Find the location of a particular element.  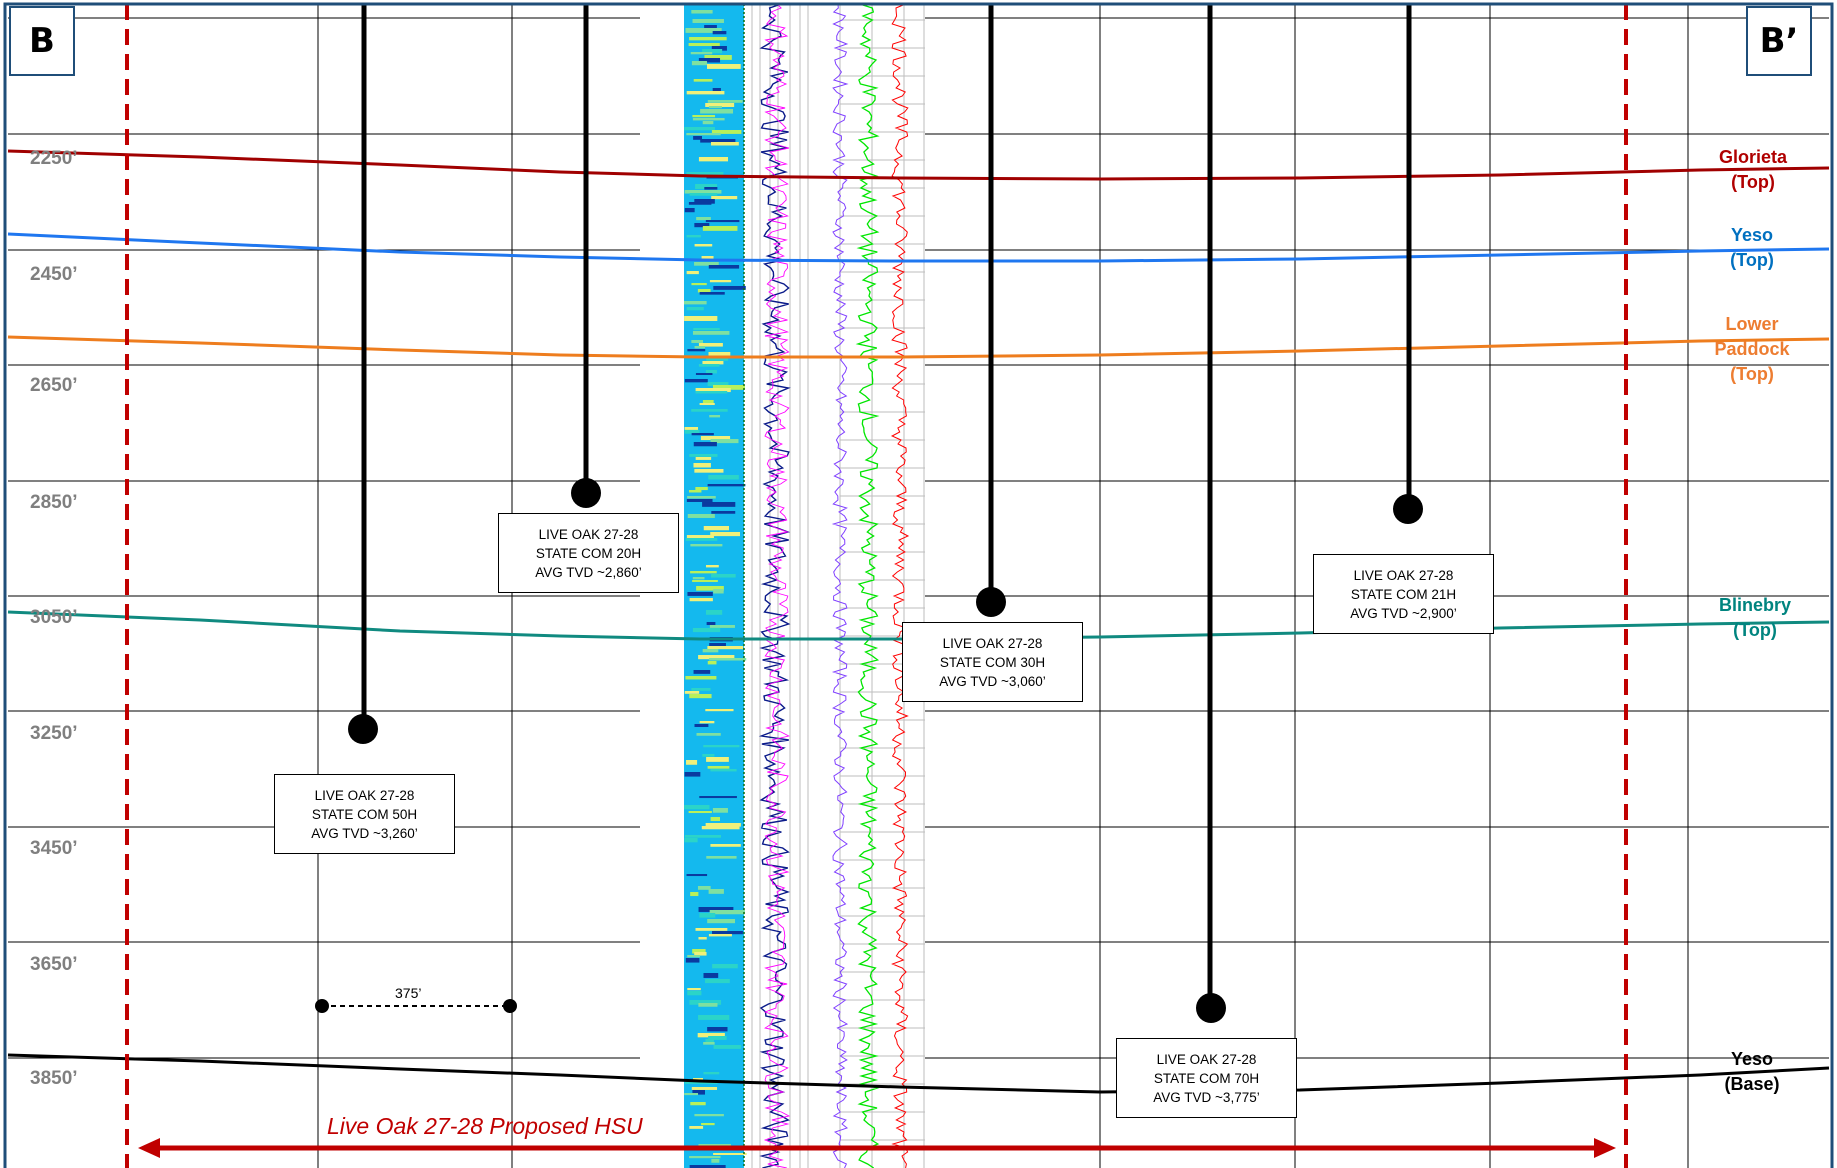

corner-label-left: B is located at coordinates (42, 41).